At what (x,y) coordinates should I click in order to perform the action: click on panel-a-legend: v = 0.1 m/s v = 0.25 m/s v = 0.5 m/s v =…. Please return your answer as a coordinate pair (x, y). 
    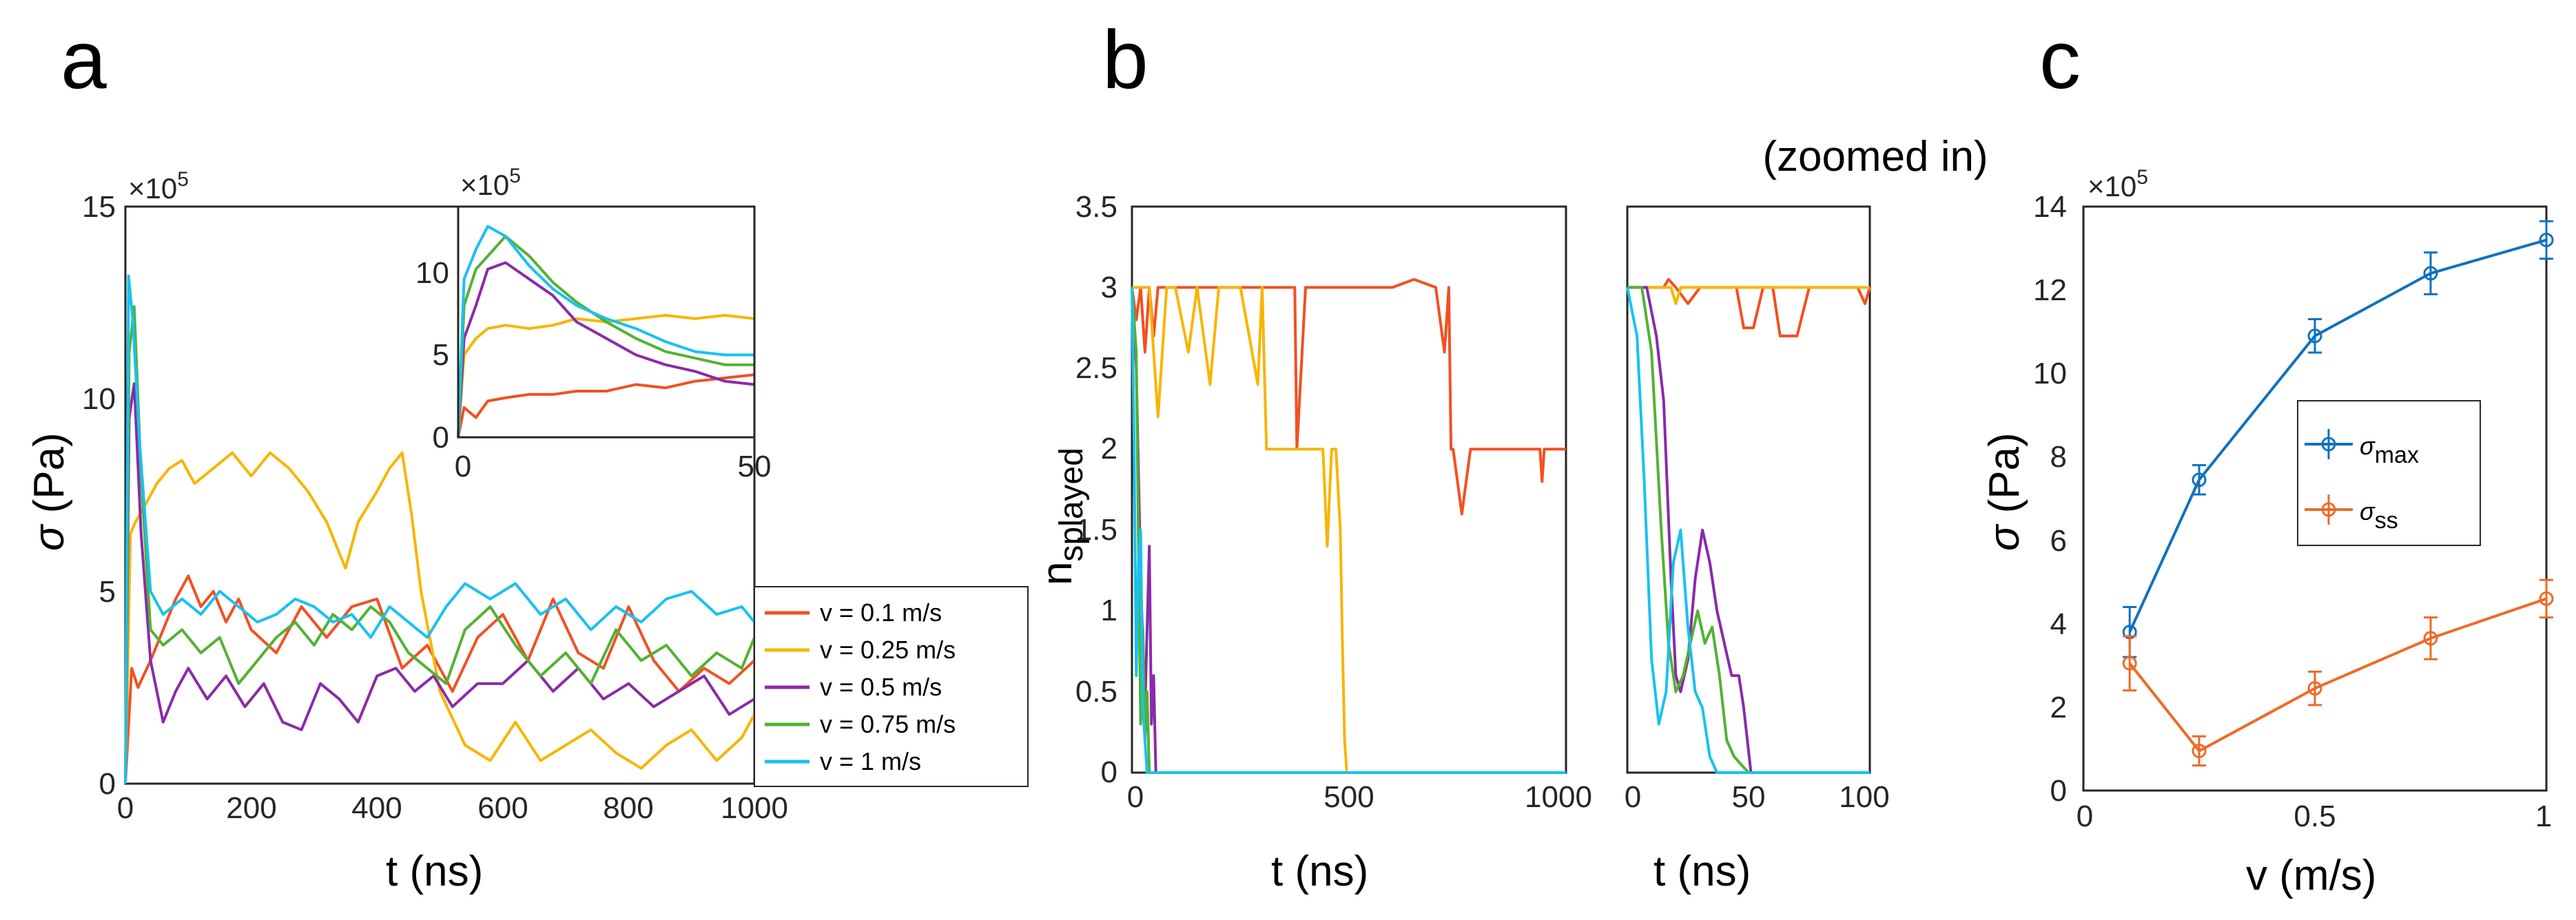
    Looking at the image, I should click on (891, 686).